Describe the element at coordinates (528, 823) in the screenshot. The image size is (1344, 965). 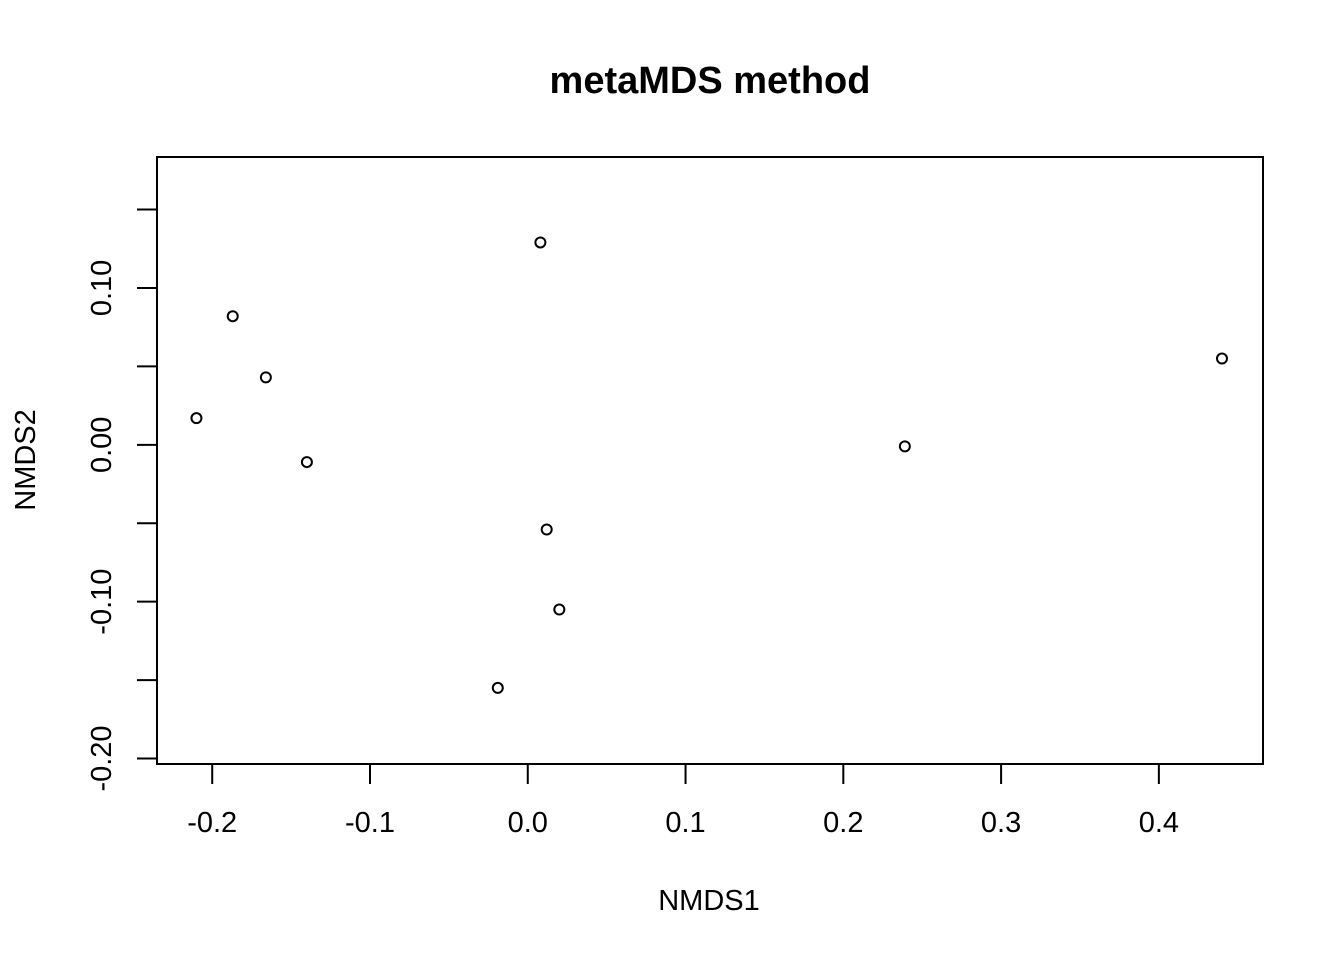
I see `x-tick-label: 0.0` at that location.